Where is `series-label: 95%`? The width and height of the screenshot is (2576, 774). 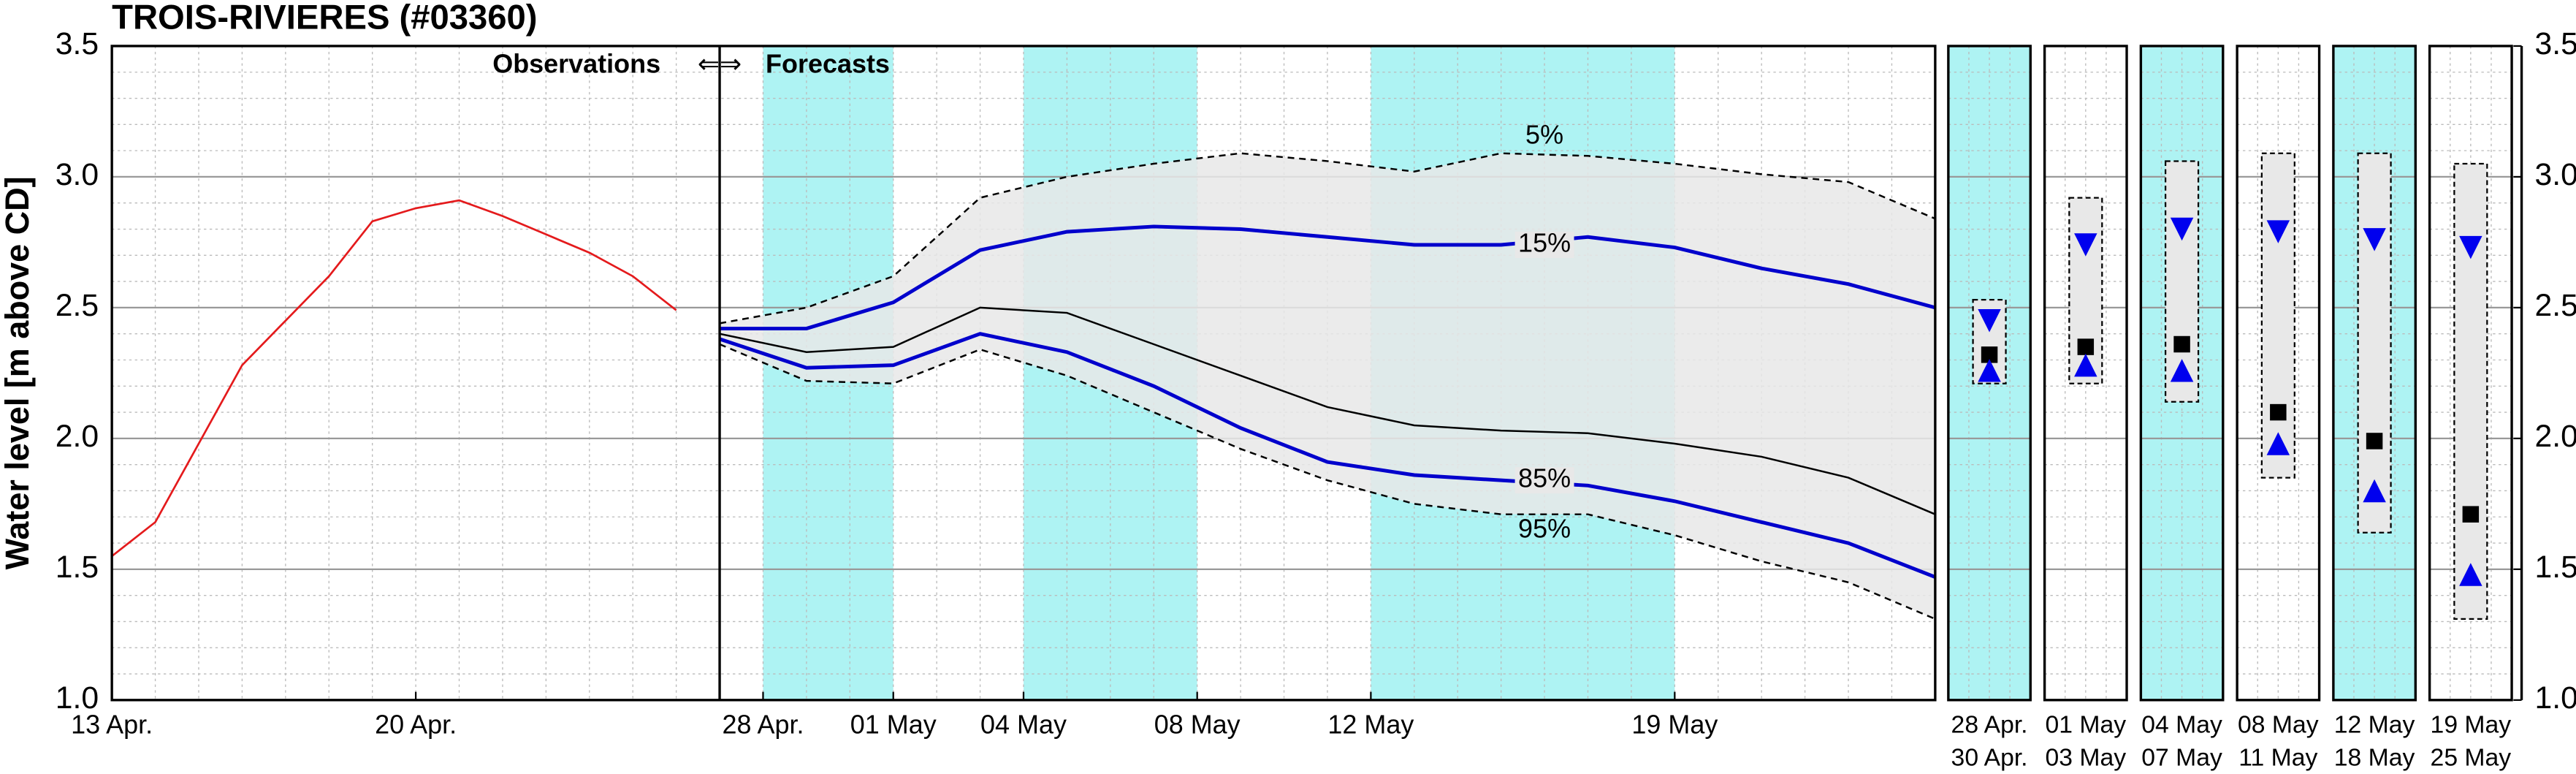
series-label: 95% is located at coordinates (1544, 529).